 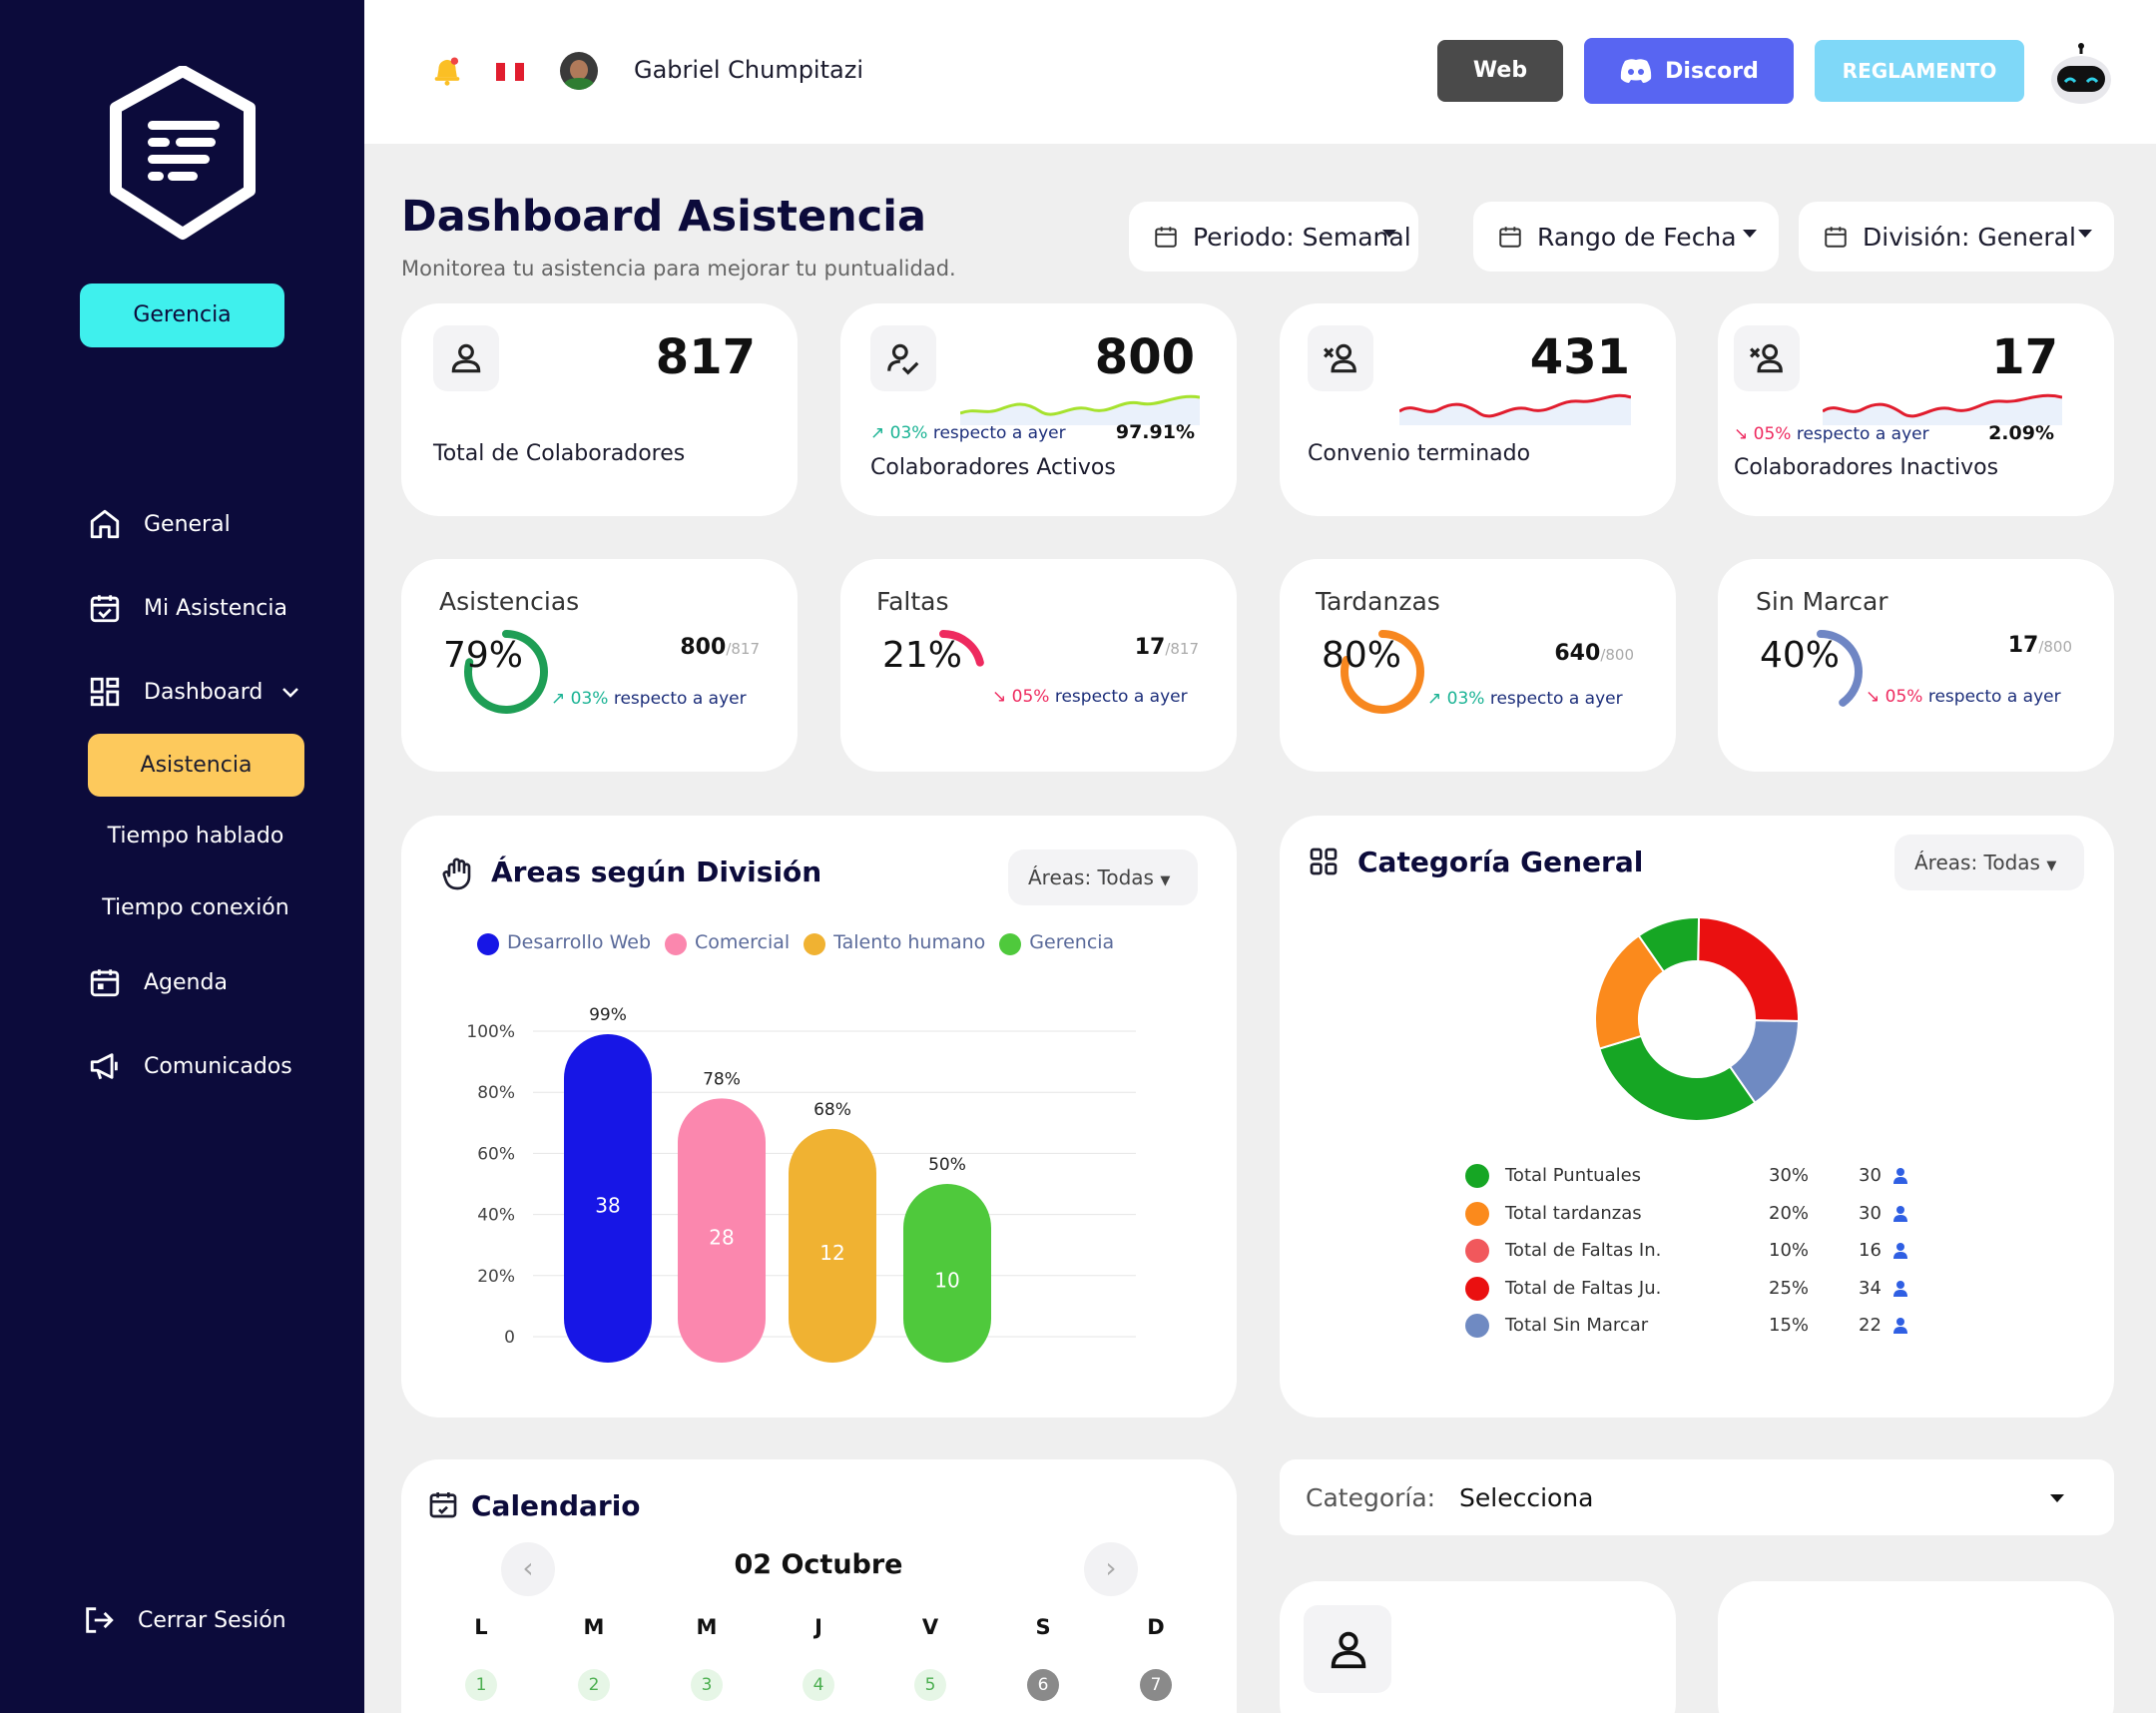 What do you see at coordinates (1789, 1250) in the screenshot?
I see `category-percent: 10%` at bounding box center [1789, 1250].